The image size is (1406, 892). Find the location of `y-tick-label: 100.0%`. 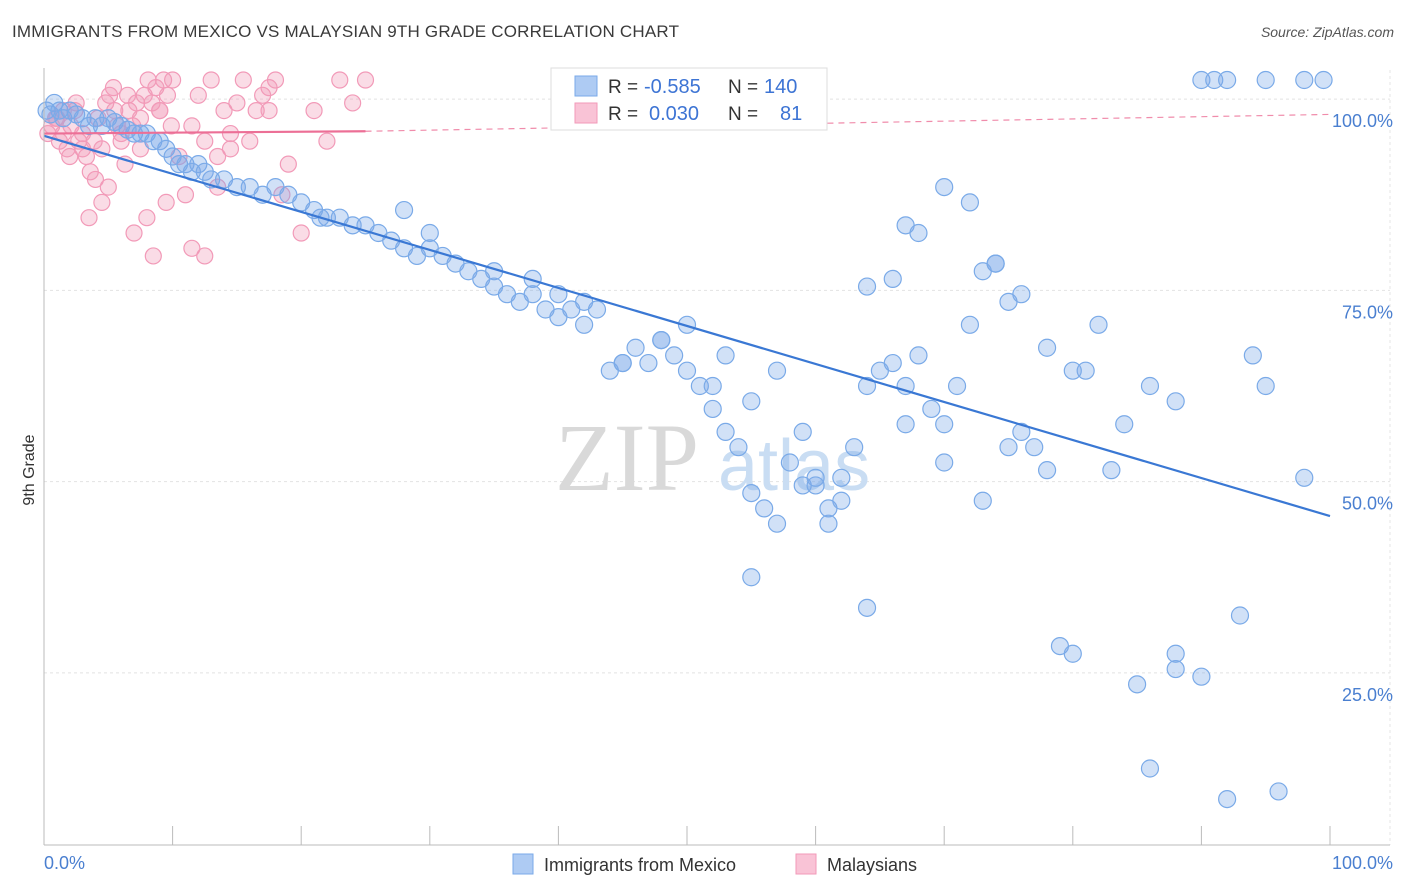

y-tick-label: 100.0% is located at coordinates (1362, 121).